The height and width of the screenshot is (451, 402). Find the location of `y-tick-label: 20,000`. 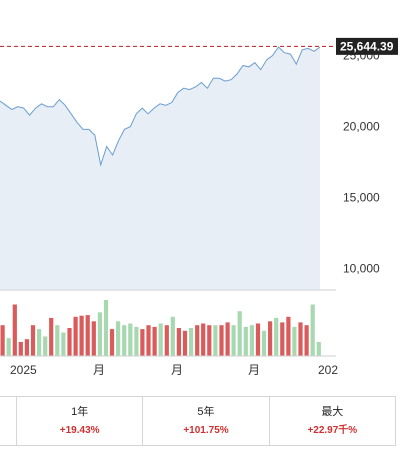

y-tick-label: 20,000 is located at coordinates (361, 127).